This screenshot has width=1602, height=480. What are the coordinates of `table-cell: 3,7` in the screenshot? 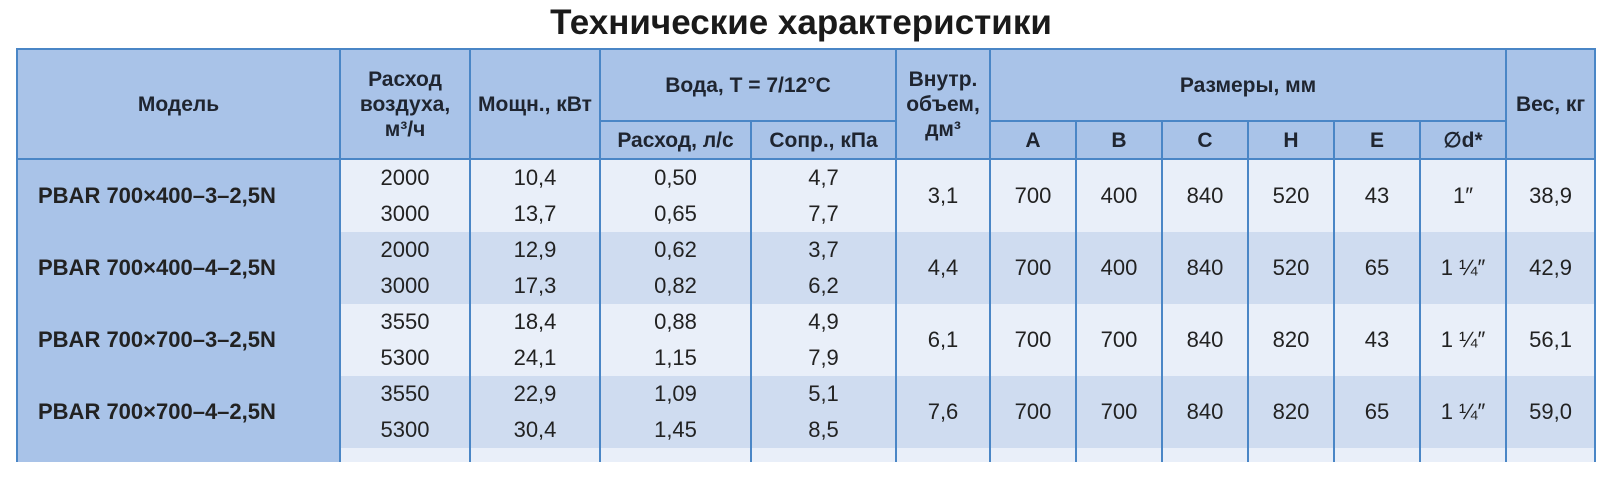 It's located at (823, 250).